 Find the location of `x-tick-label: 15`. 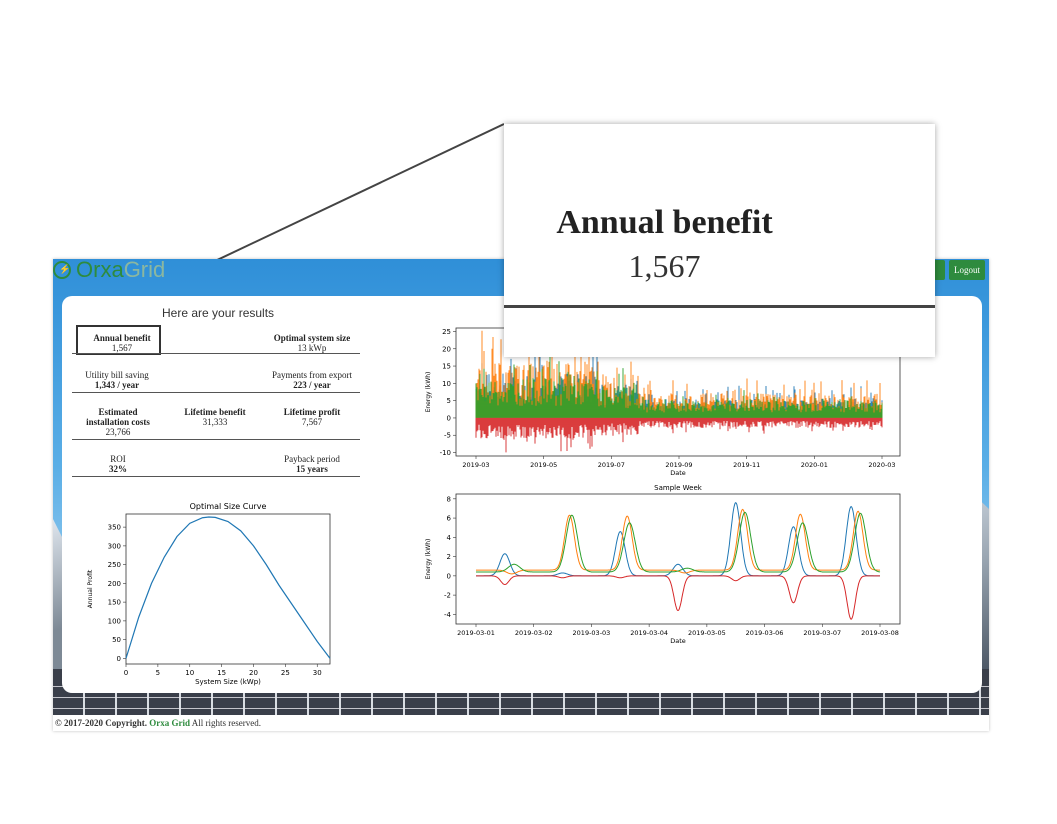

x-tick-label: 15 is located at coordinates (221, 673).